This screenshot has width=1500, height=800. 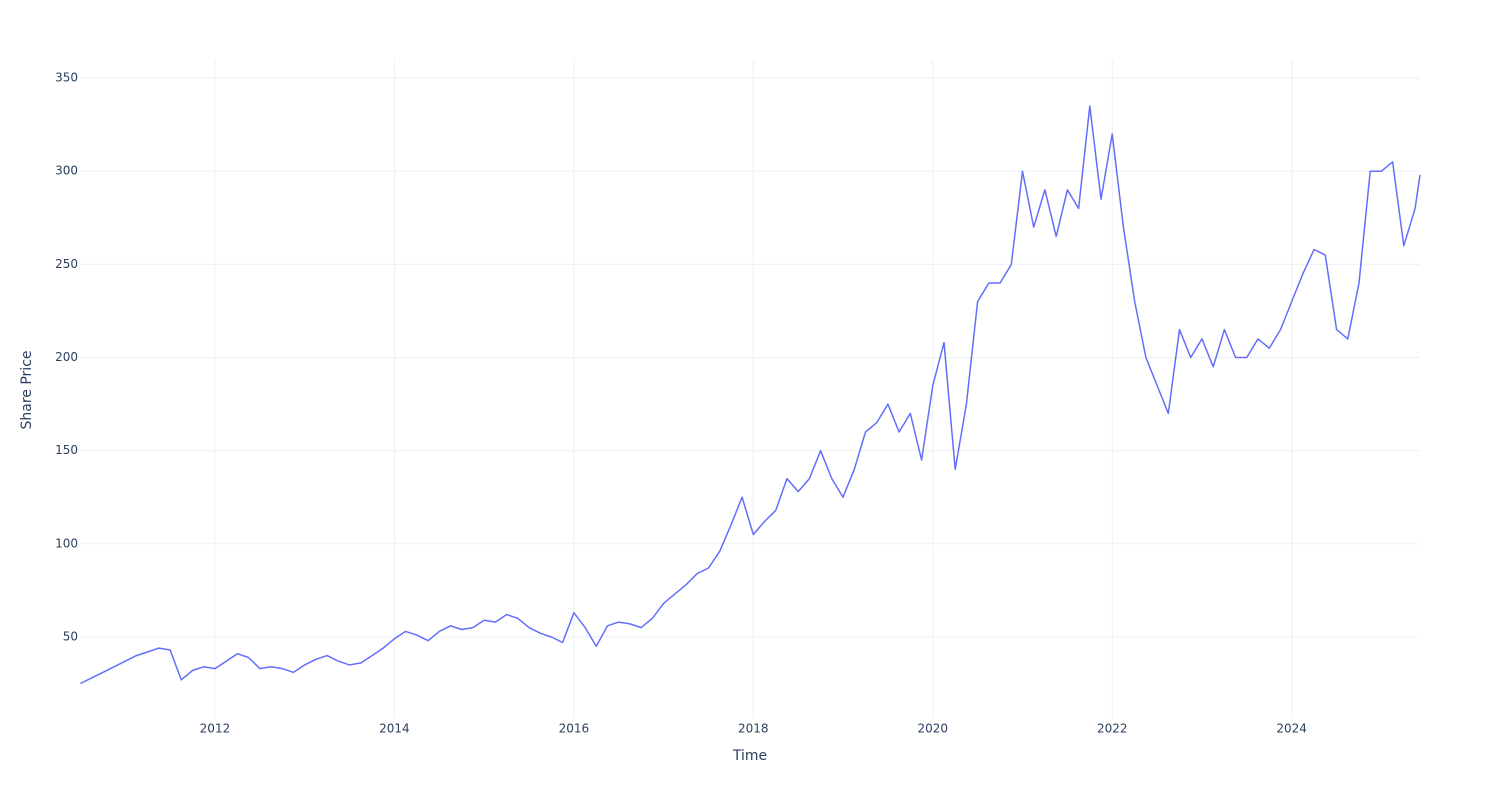 What do you see at coordinates (66, 264) in the screenshot?
I see `y-tick-label: 250` at bounding box center [66, 264].